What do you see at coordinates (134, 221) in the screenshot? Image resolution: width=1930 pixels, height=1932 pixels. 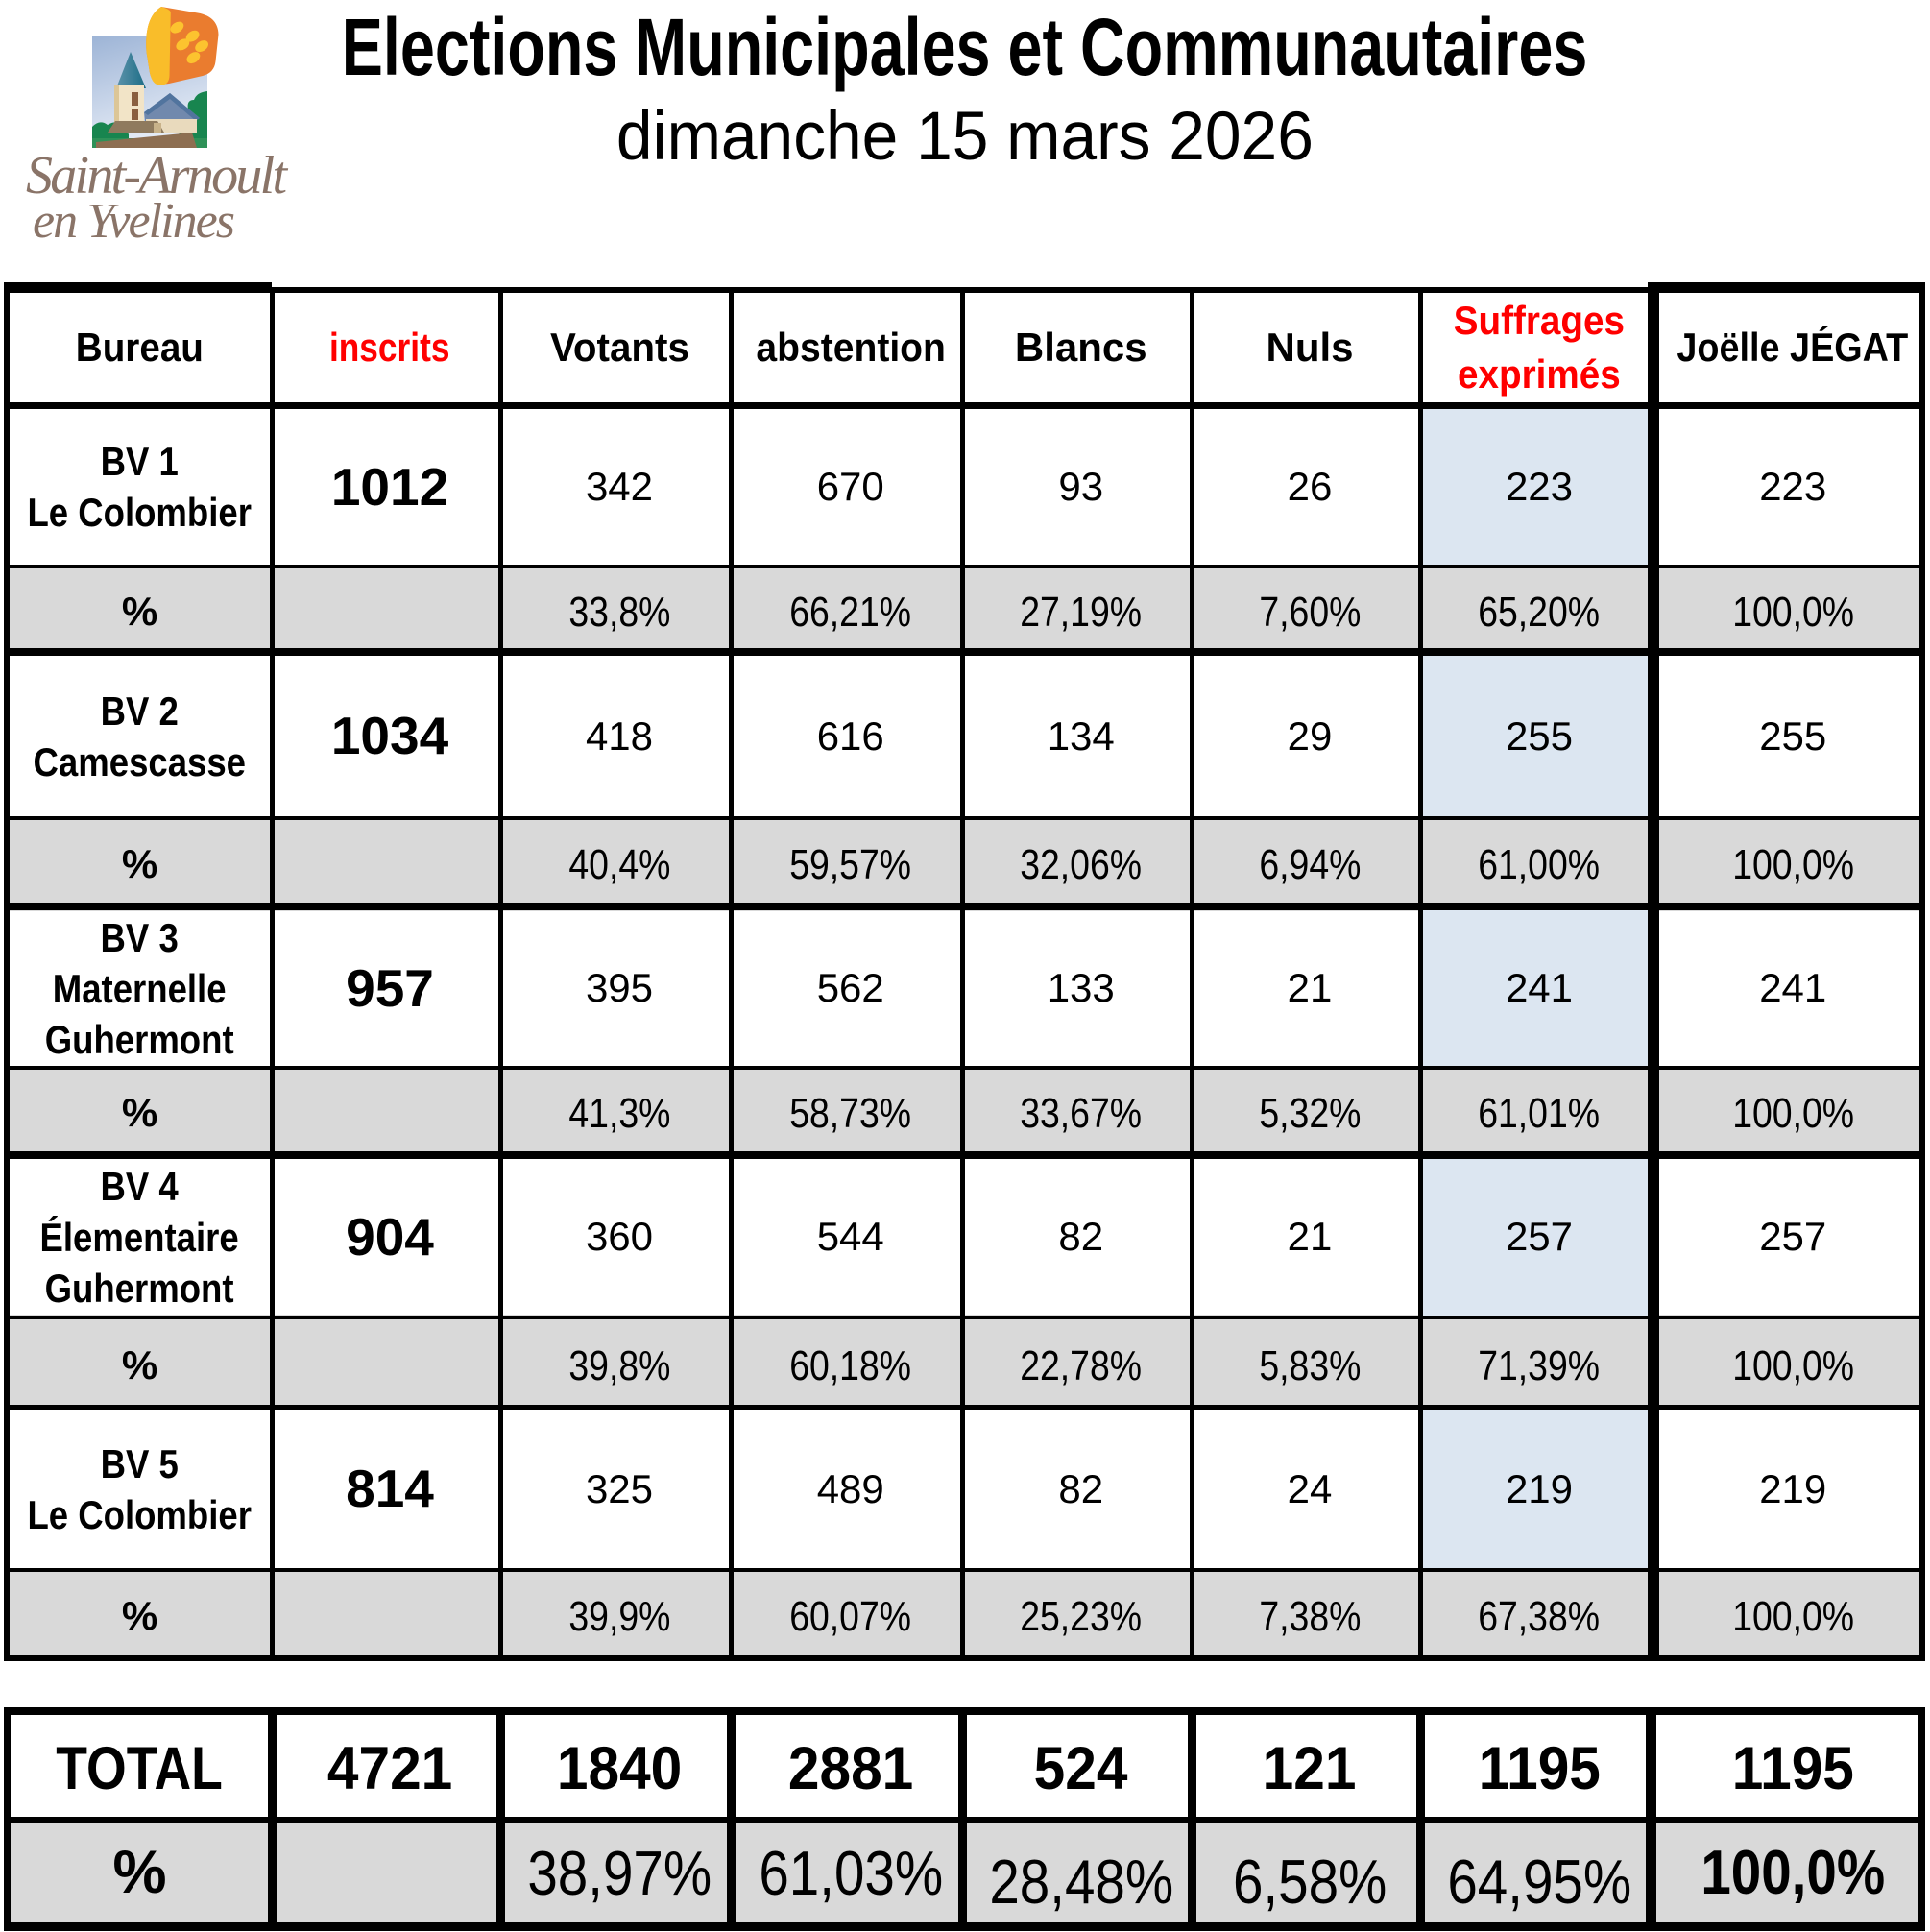 I see `svg-text: en Yvelines` at bounding box center [134, 221].